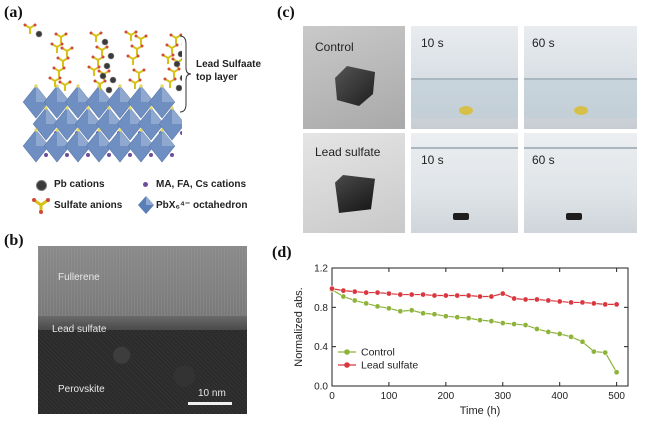 The image size is (649, 428). I want to click on control-sample-photo: Control, so click(354, 77).